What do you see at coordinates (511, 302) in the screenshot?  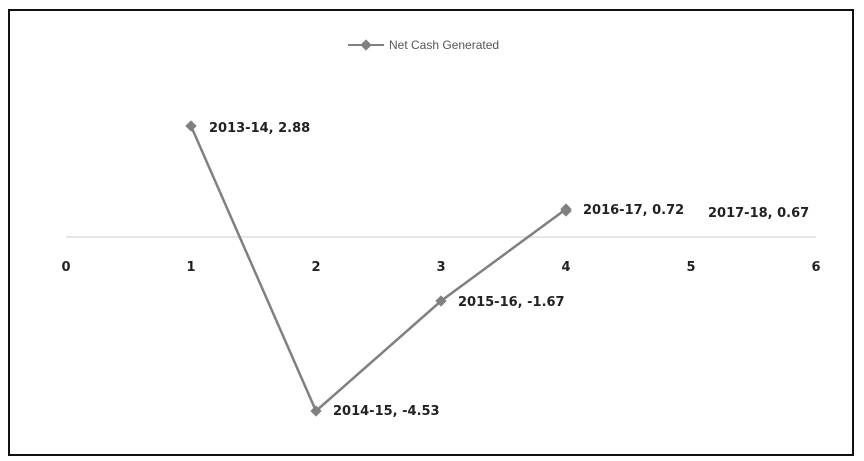 I see `data-label-2: 2015-16, -1.67` at bounding box center [511, 302].